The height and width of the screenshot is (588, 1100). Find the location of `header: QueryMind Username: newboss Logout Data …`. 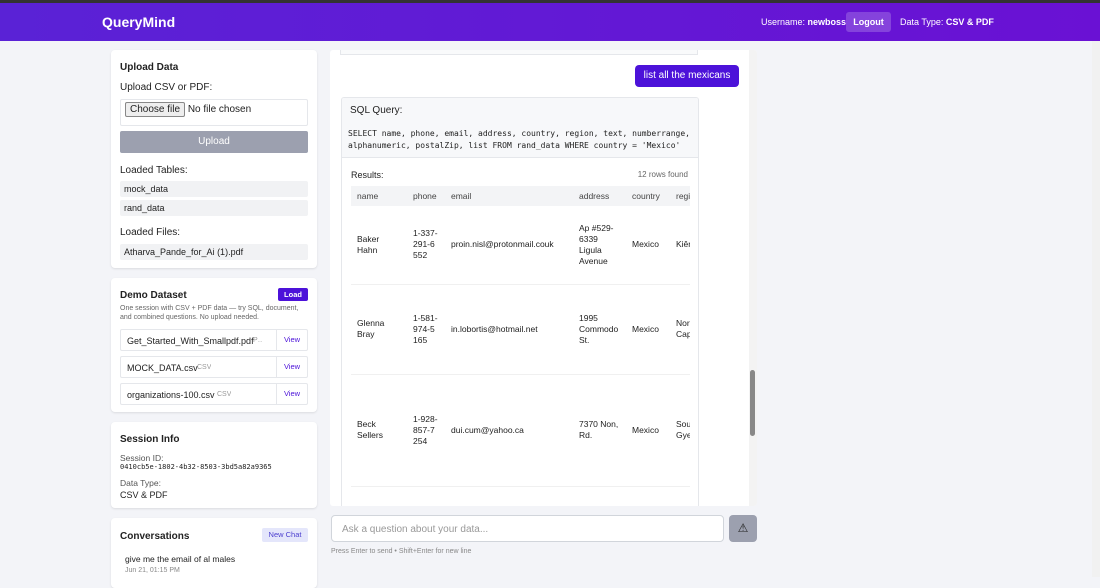

header: QueryMind Username: newboss Logout Data … is located at coordinates (550, 20).